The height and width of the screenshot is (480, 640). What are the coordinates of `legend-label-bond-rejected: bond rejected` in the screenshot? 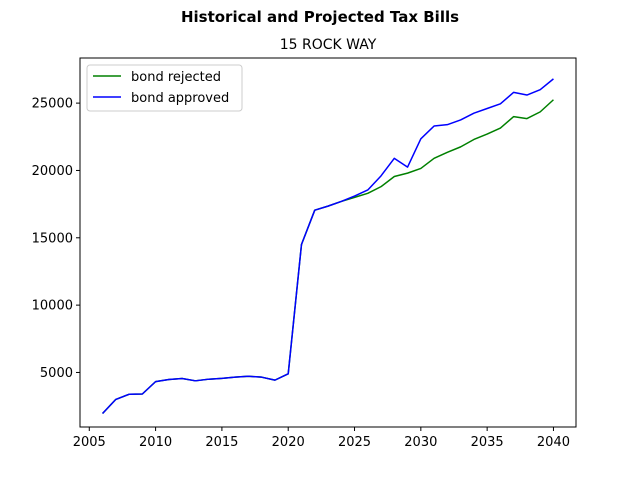 It's located at (176, 77).